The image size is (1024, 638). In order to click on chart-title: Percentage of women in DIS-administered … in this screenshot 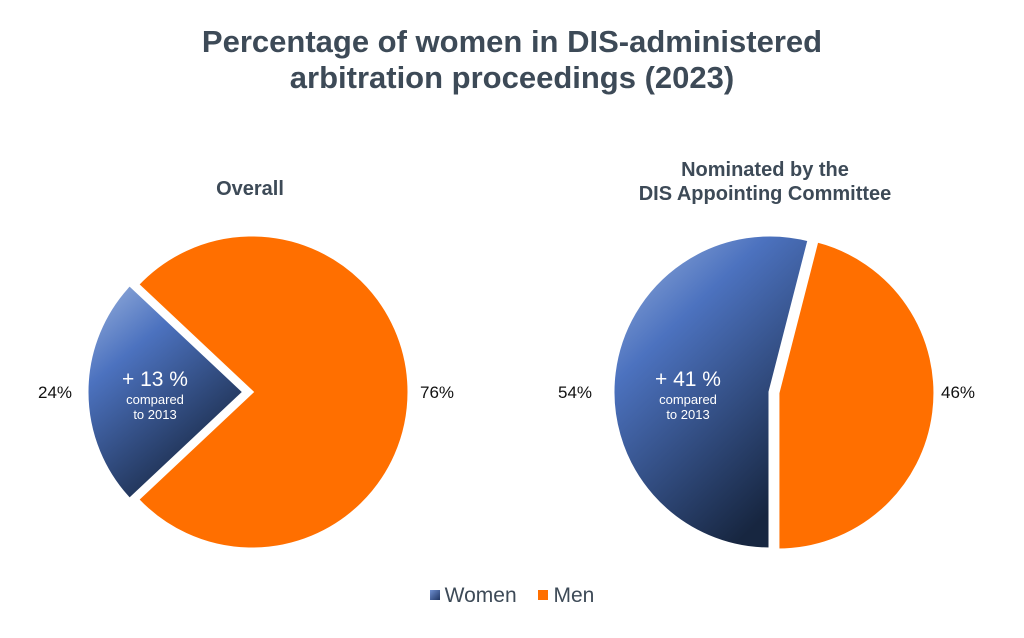, I will do `click(512, 60)`.